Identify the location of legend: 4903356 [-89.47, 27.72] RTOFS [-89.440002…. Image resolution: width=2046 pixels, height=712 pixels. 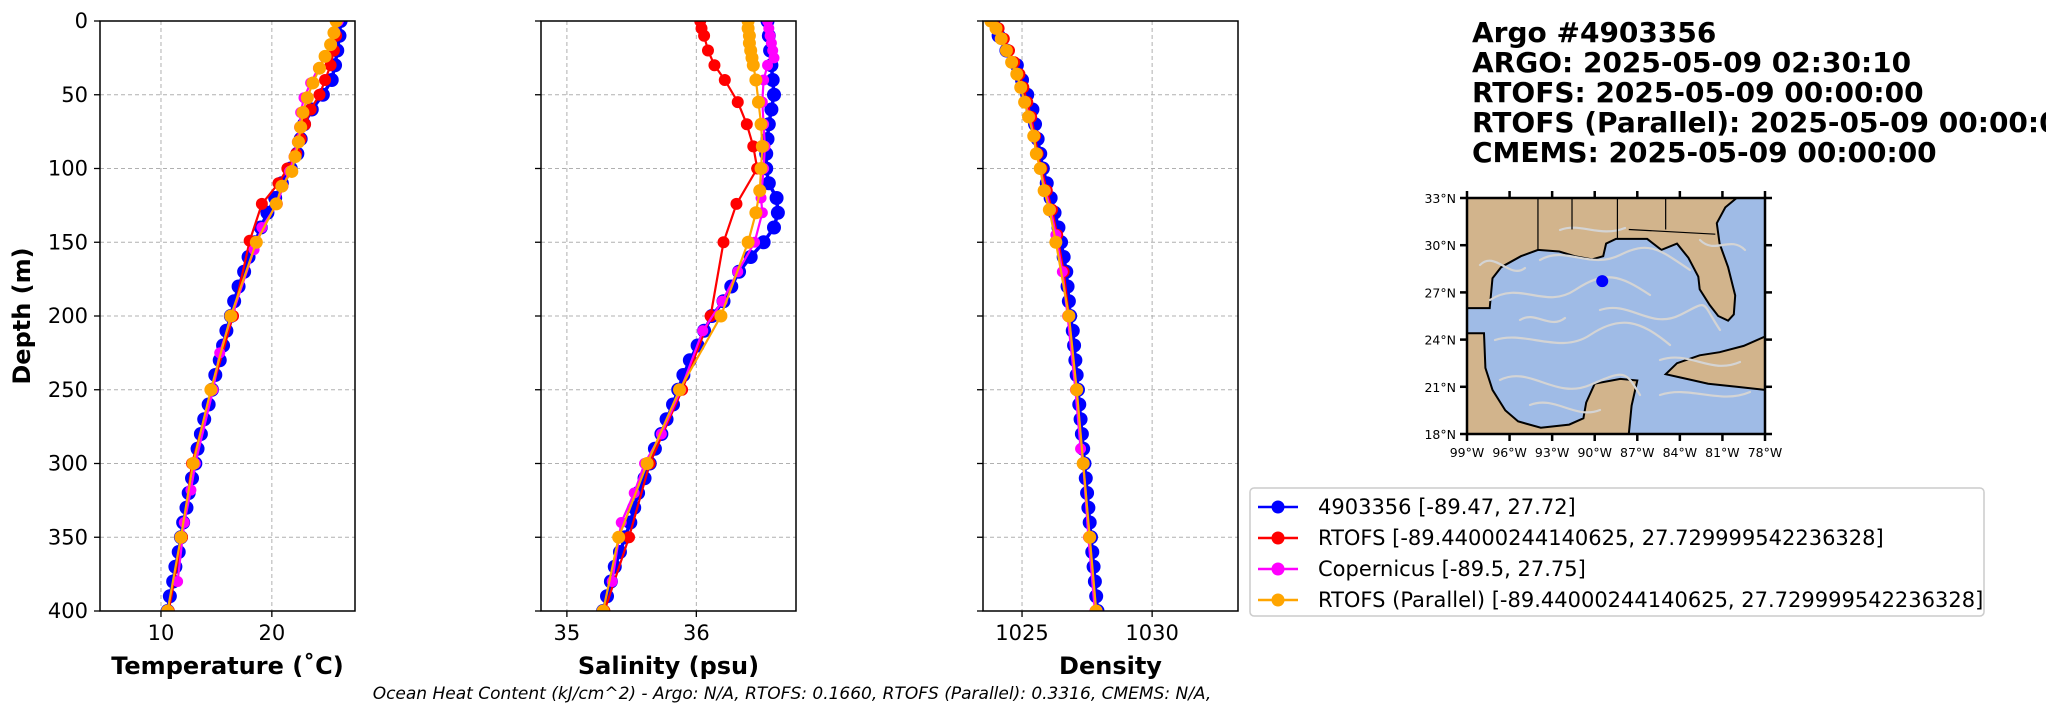
(1617, 552).